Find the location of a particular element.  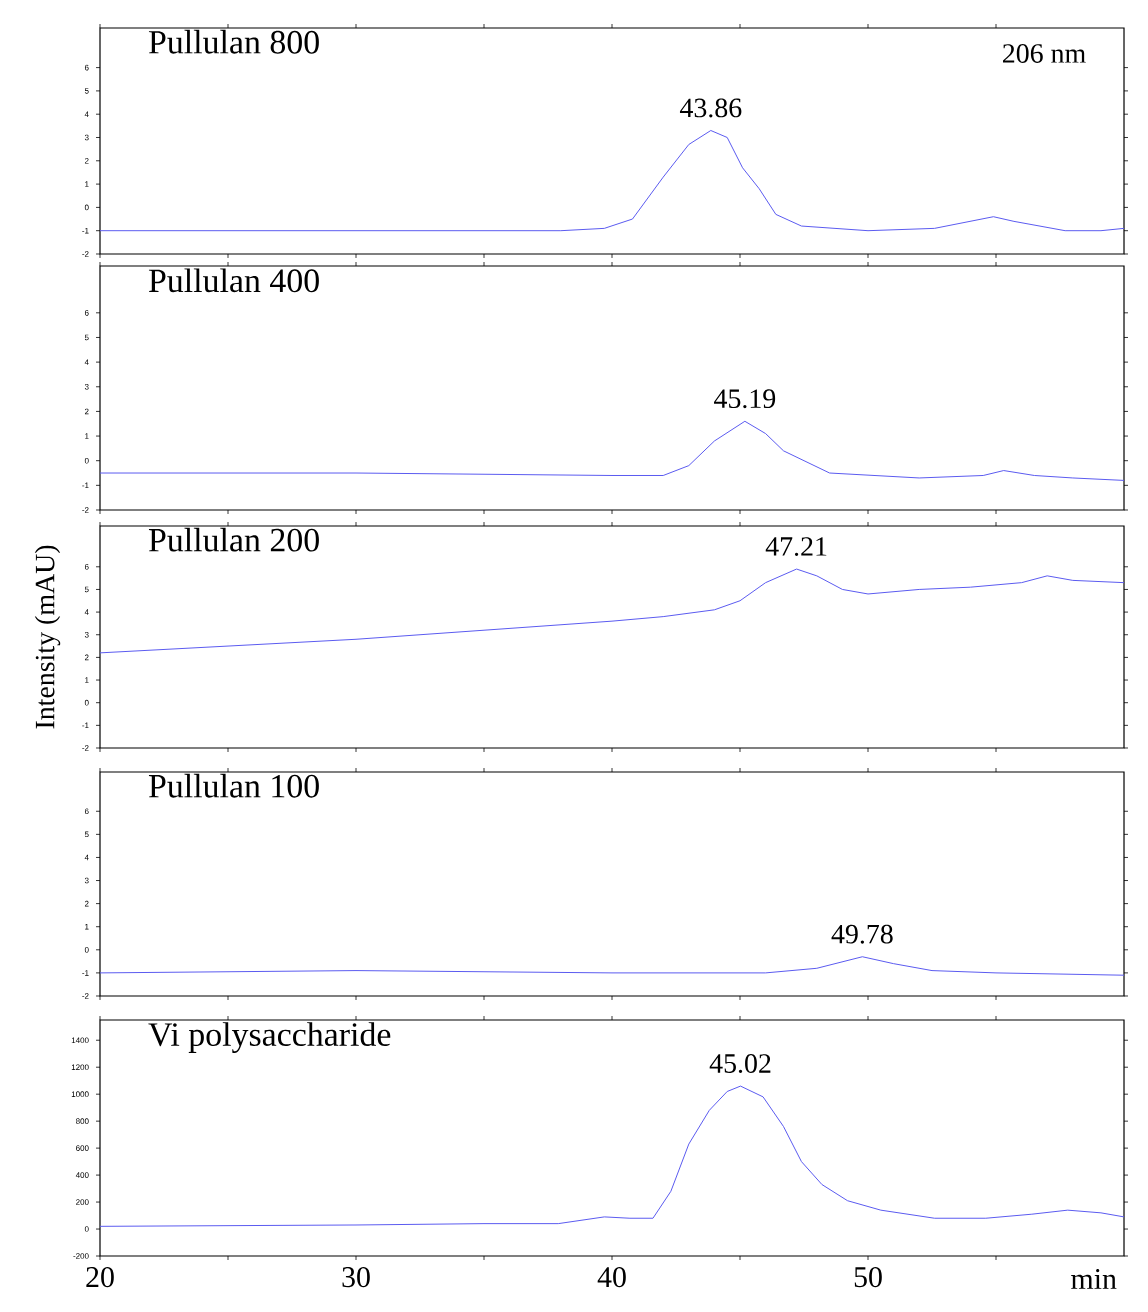

chart-title: Vi polysaccharide is located at coordinates (269, 1037).